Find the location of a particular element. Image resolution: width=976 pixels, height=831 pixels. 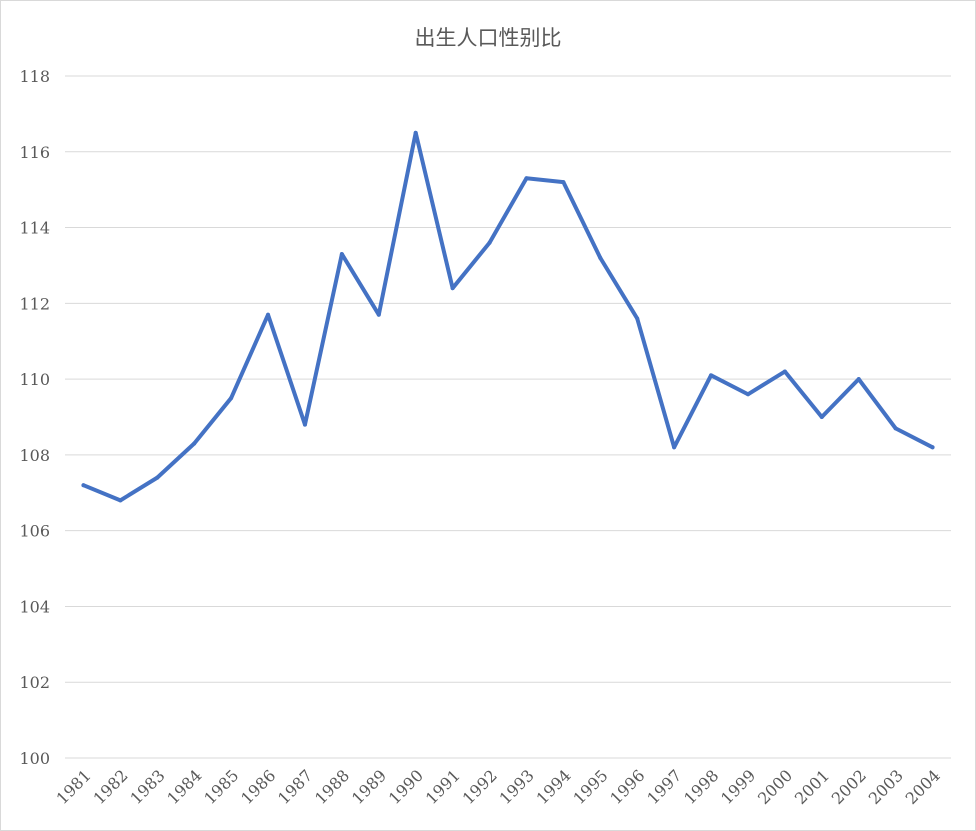

y-tick-label: 108 is located at coordinates (34, 455).